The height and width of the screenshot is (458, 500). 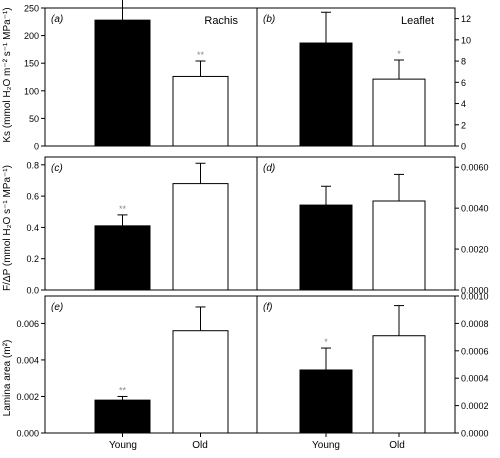 I want to click on y-tick-label: 0.8, so click(x=32, y=165).